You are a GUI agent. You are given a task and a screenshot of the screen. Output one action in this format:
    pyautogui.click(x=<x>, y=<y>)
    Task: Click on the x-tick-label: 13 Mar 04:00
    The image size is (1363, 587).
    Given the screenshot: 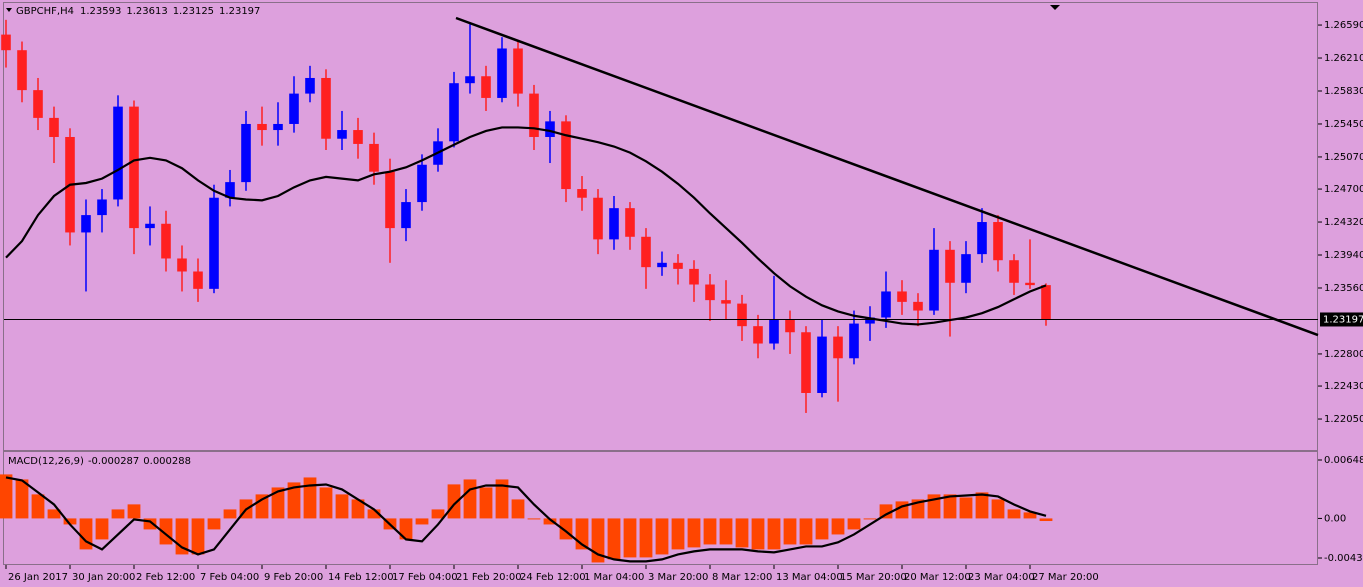 What is the action you would take?
    pyautogui.click(x=809, y=577)
    